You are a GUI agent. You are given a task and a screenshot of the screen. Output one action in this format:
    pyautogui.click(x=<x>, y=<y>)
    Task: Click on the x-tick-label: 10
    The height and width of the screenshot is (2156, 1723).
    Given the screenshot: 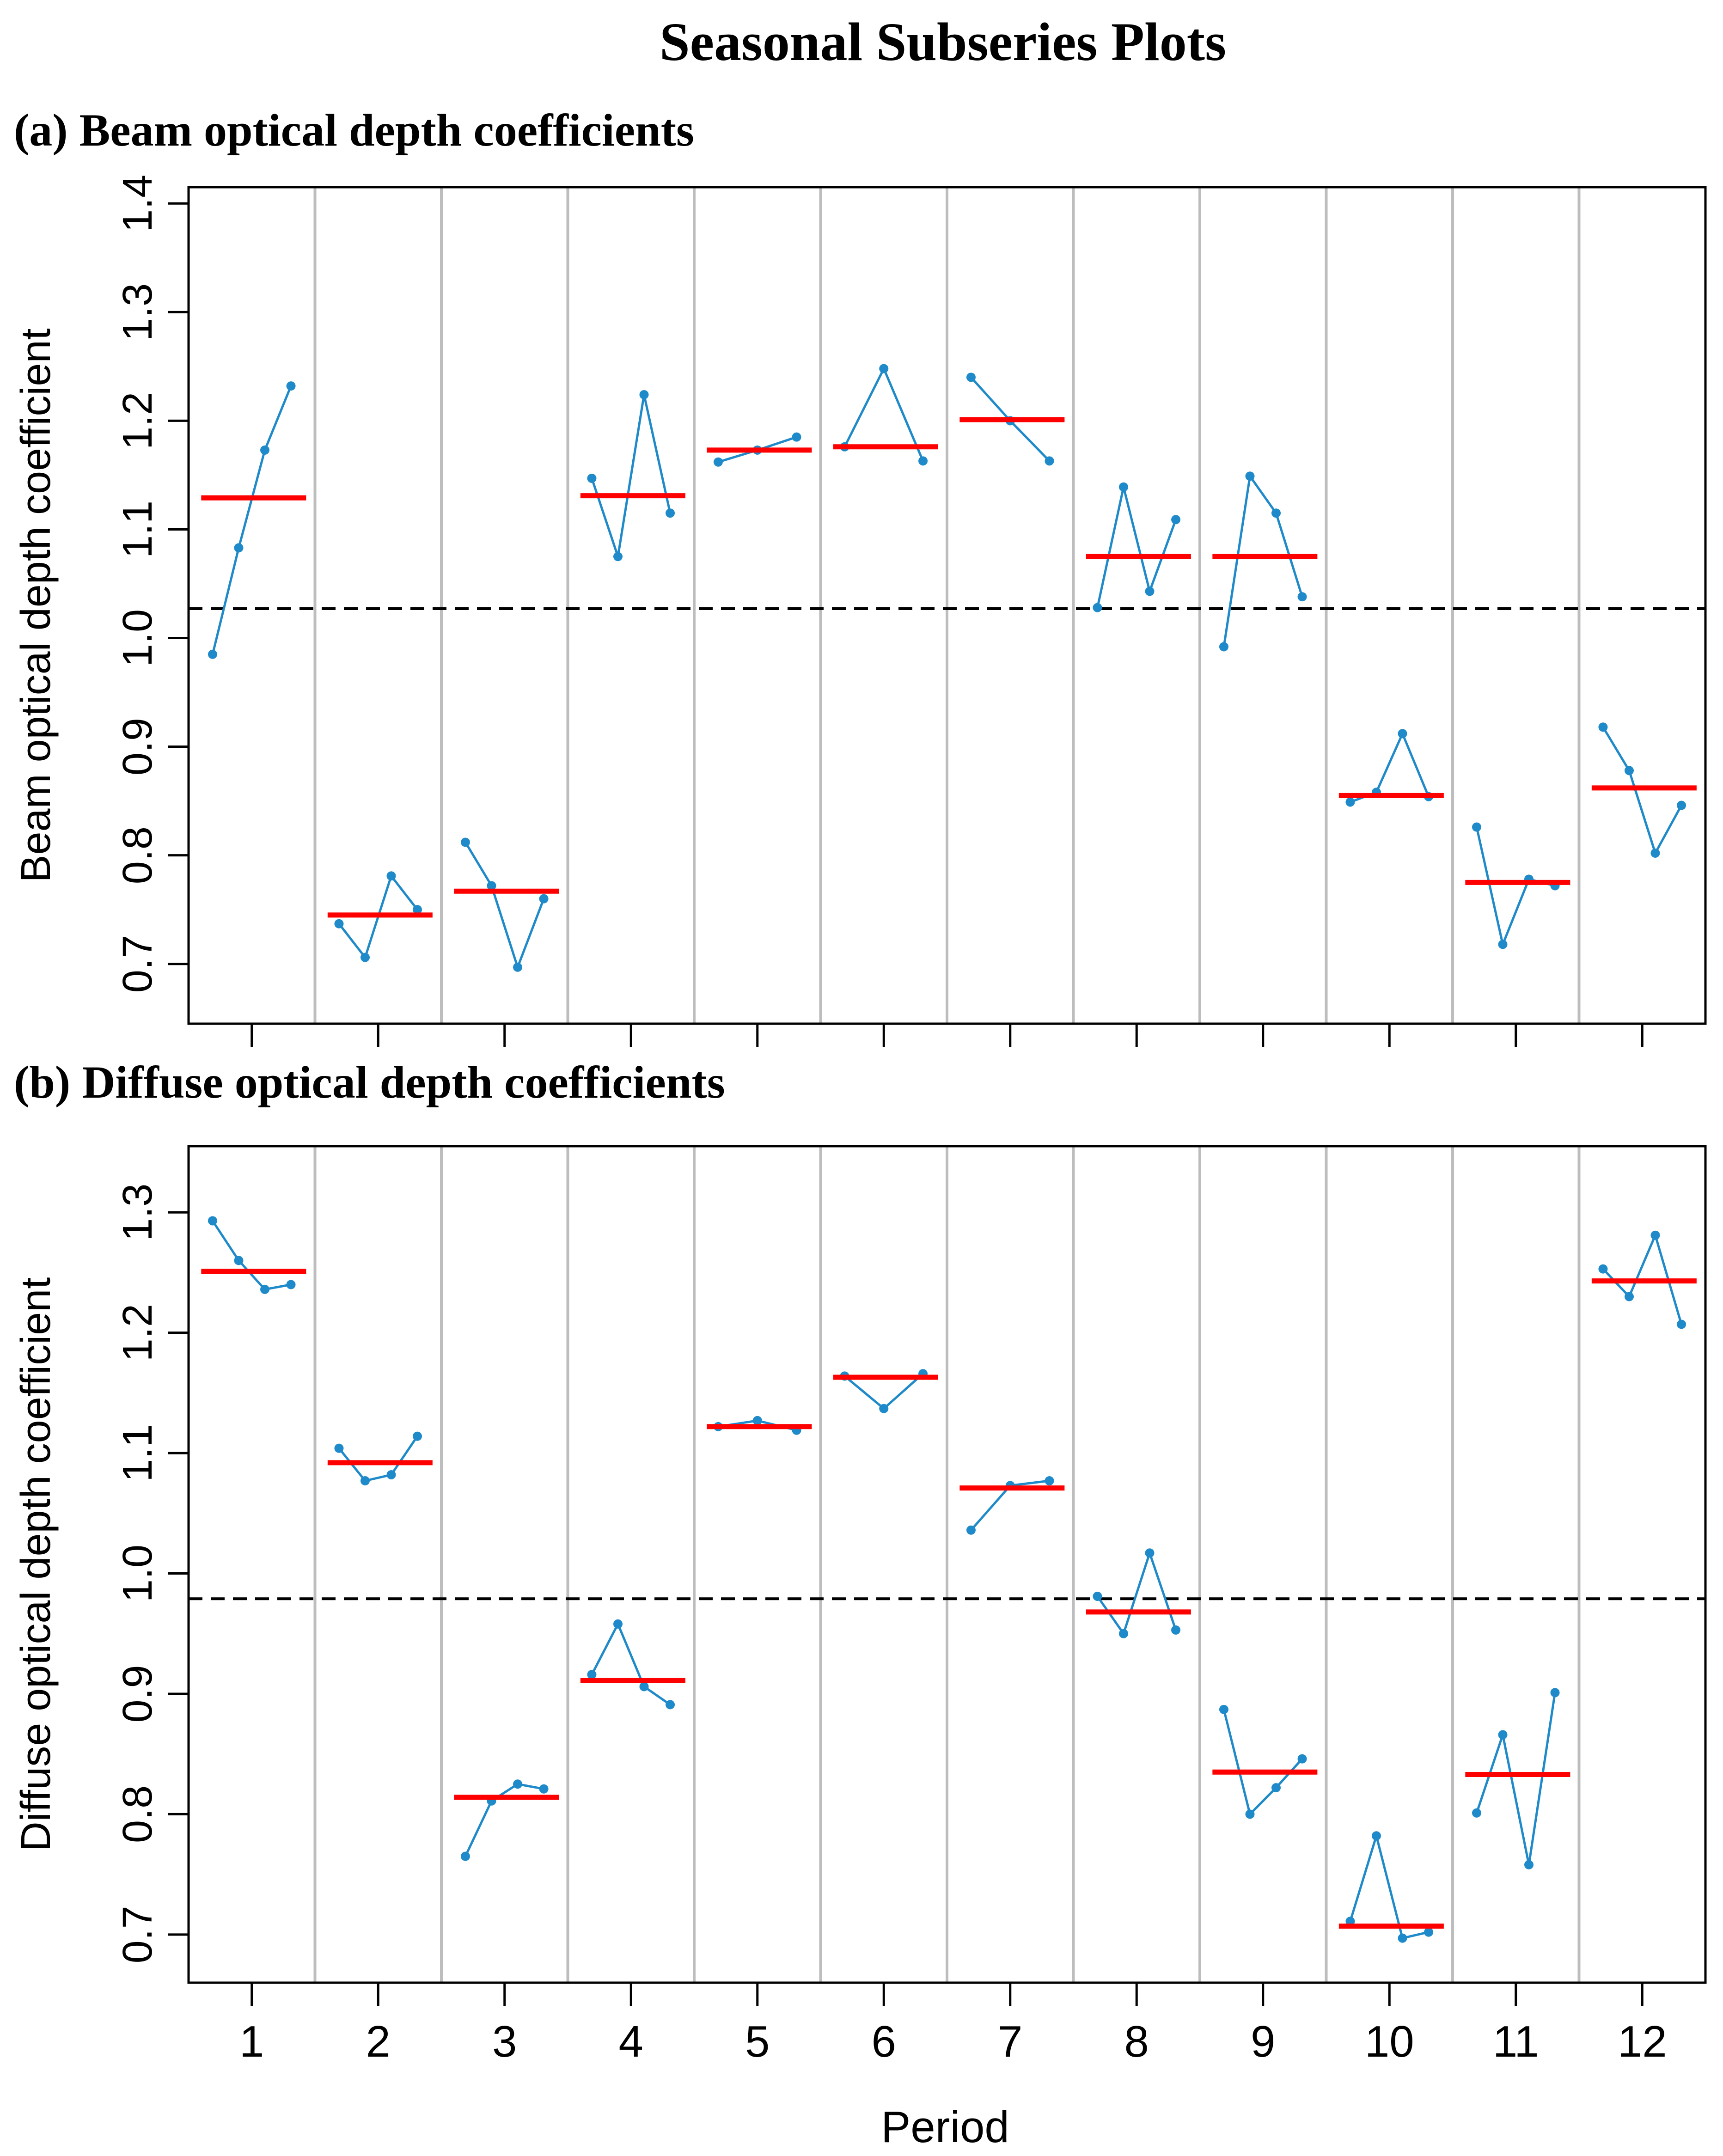 What is the action you would take?
    pyautogui.click(x=1389, y=2041)
    